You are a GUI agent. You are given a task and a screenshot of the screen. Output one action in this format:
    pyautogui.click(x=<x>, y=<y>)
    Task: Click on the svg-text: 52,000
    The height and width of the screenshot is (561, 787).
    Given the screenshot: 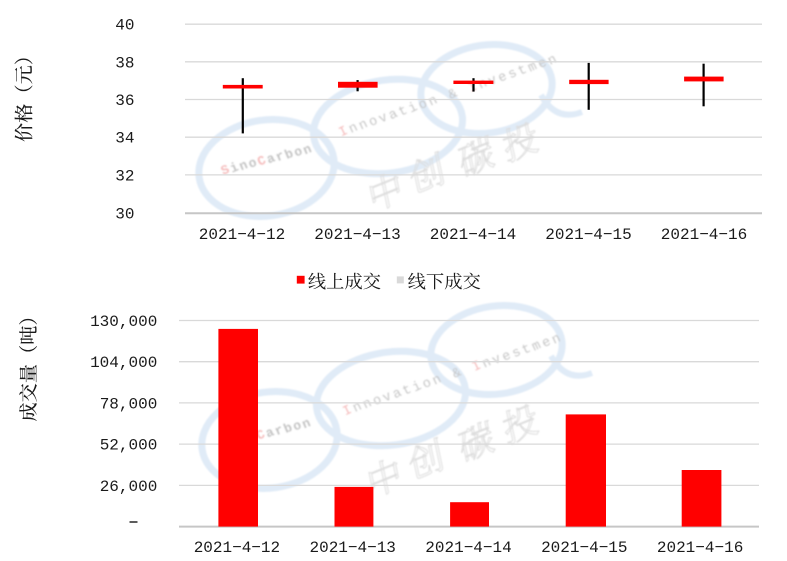 What is the action you would take?
    pyautogui.click(x=129, y=446)
    